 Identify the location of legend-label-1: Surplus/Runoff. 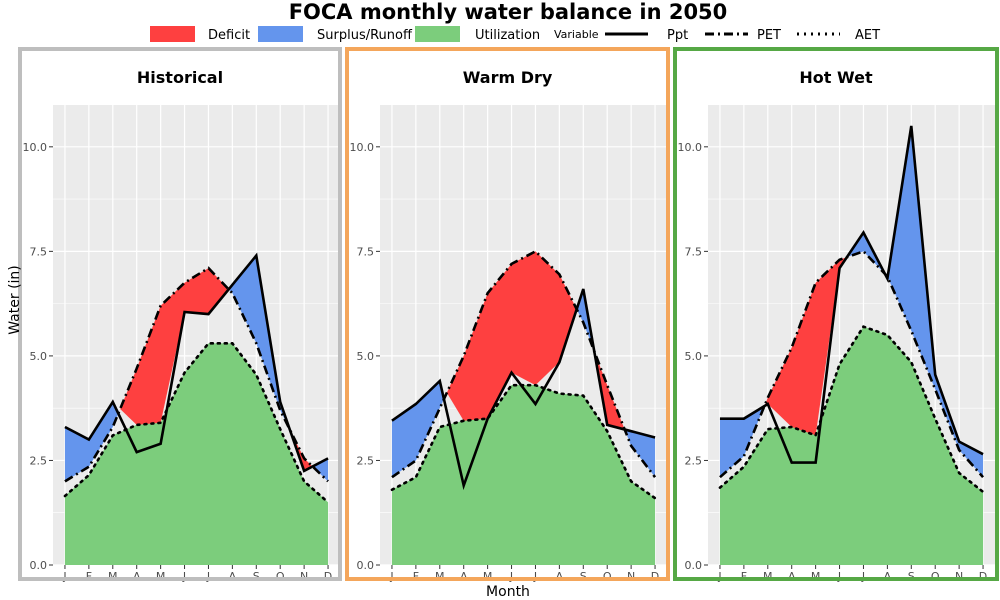
(365, 35).